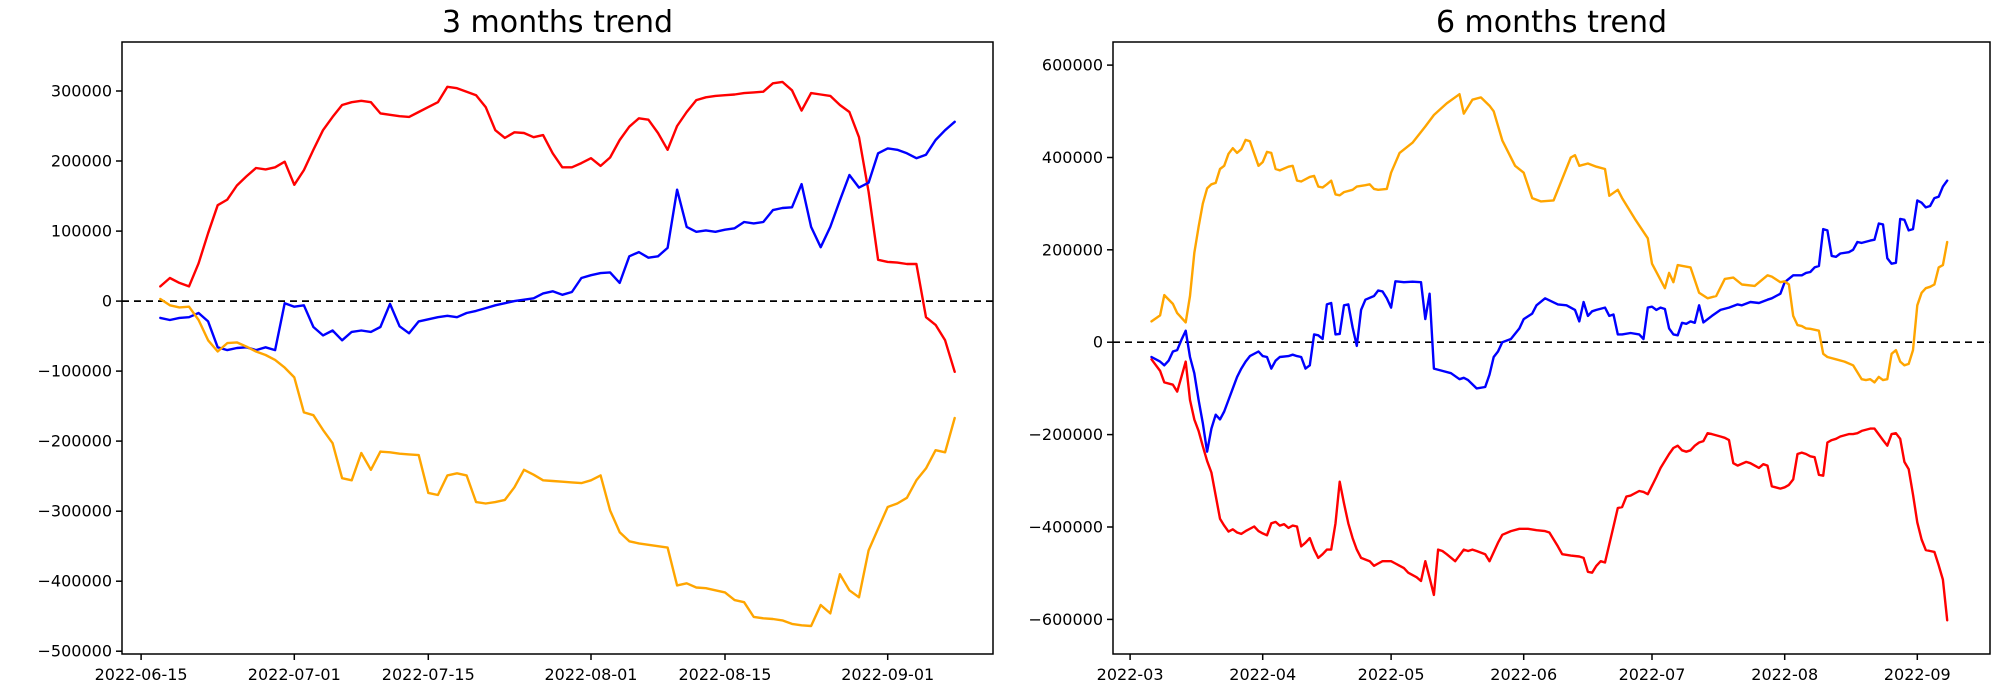 The image size is (2000, 700). I want to click on x-tick-label: 2022-07-01, so click(294, 674).